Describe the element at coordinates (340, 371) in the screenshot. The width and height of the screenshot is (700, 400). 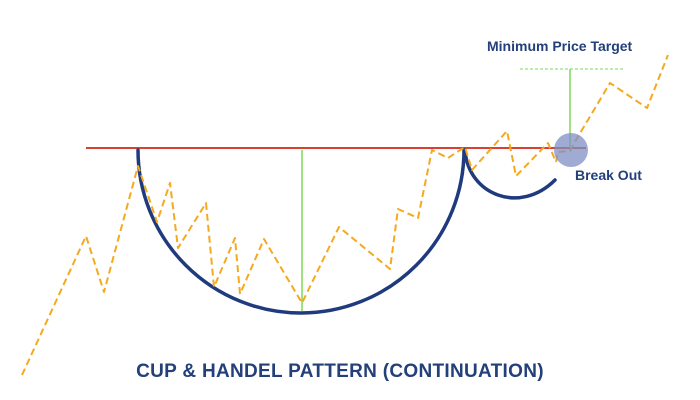
I see `diagram-title: CUP & HANDEL PATTERN (CONTINUATION)` at that location.